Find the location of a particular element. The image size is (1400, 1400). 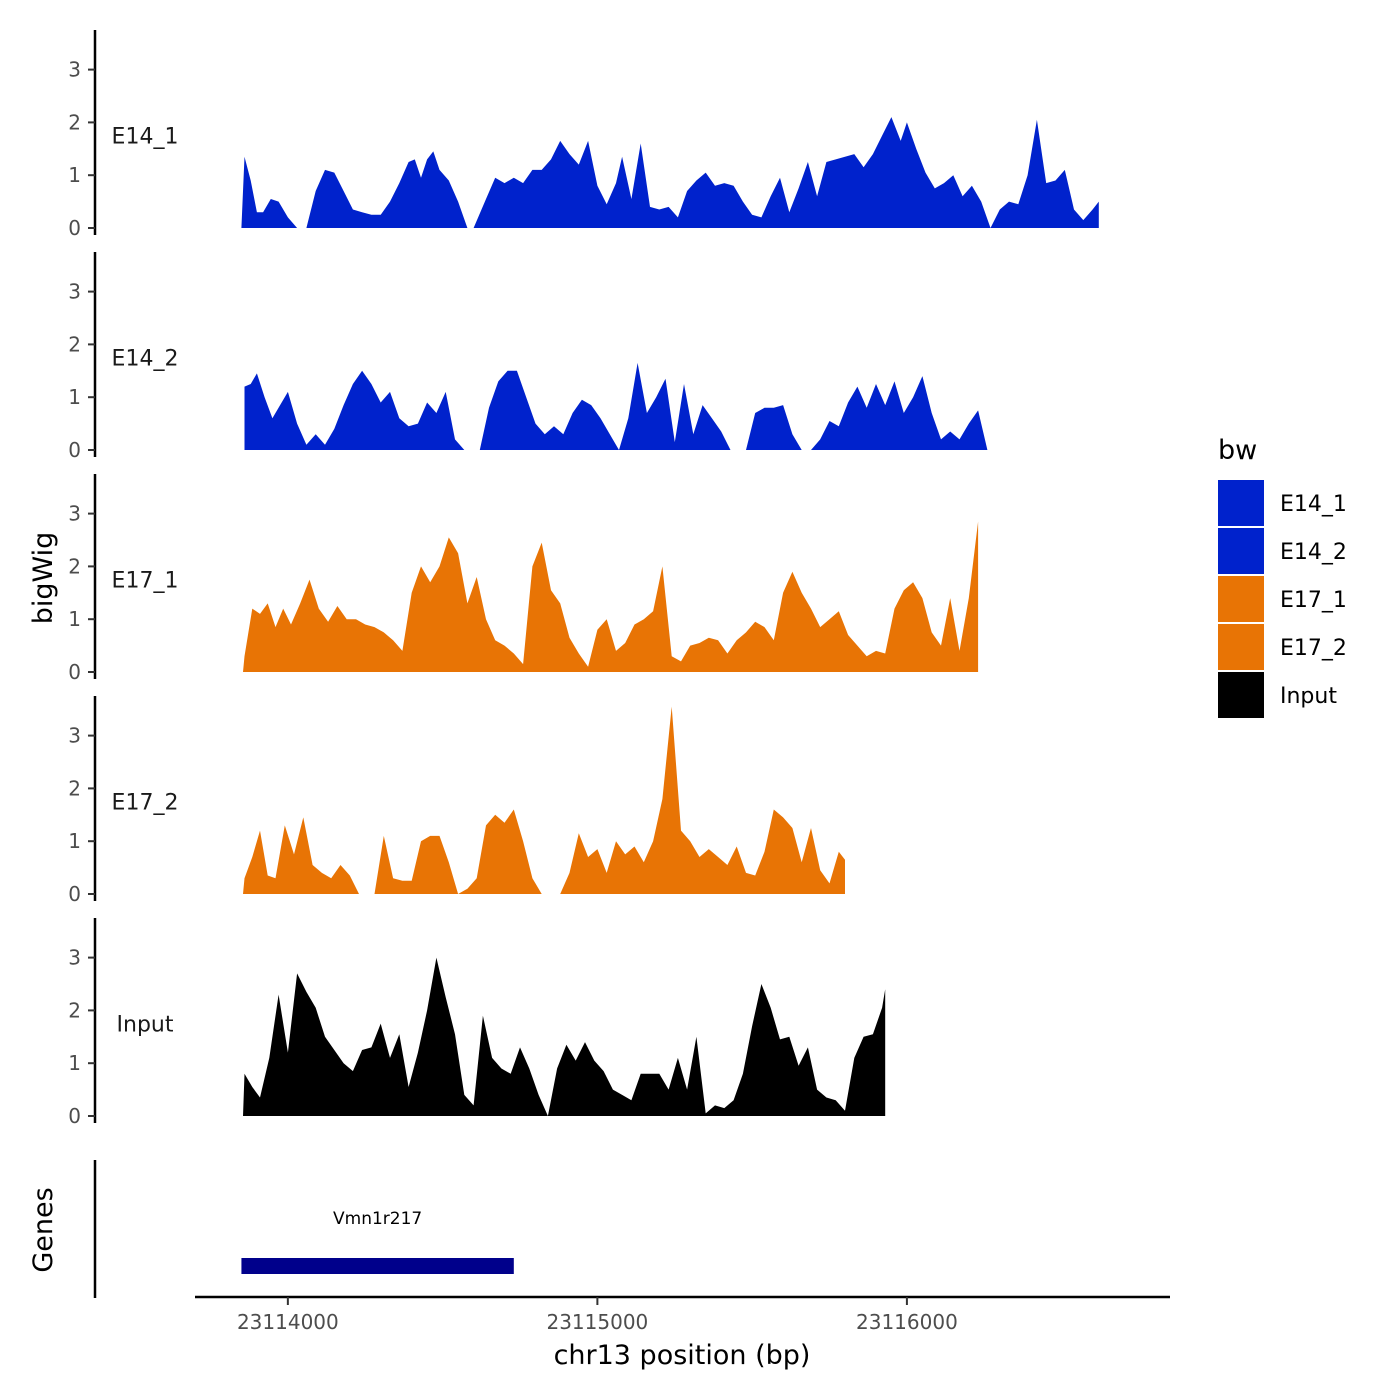

track-label: Input is located at coordinates (145, 1025).